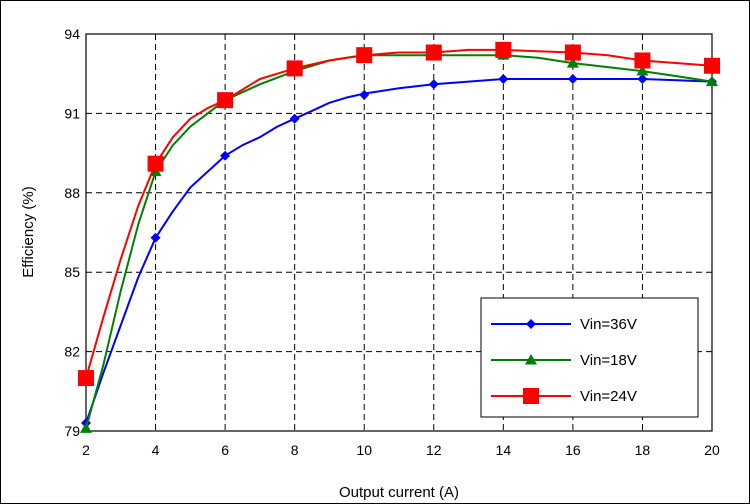 The image size is (750, 504). I want to click on legend-marker, so click(531, 396).